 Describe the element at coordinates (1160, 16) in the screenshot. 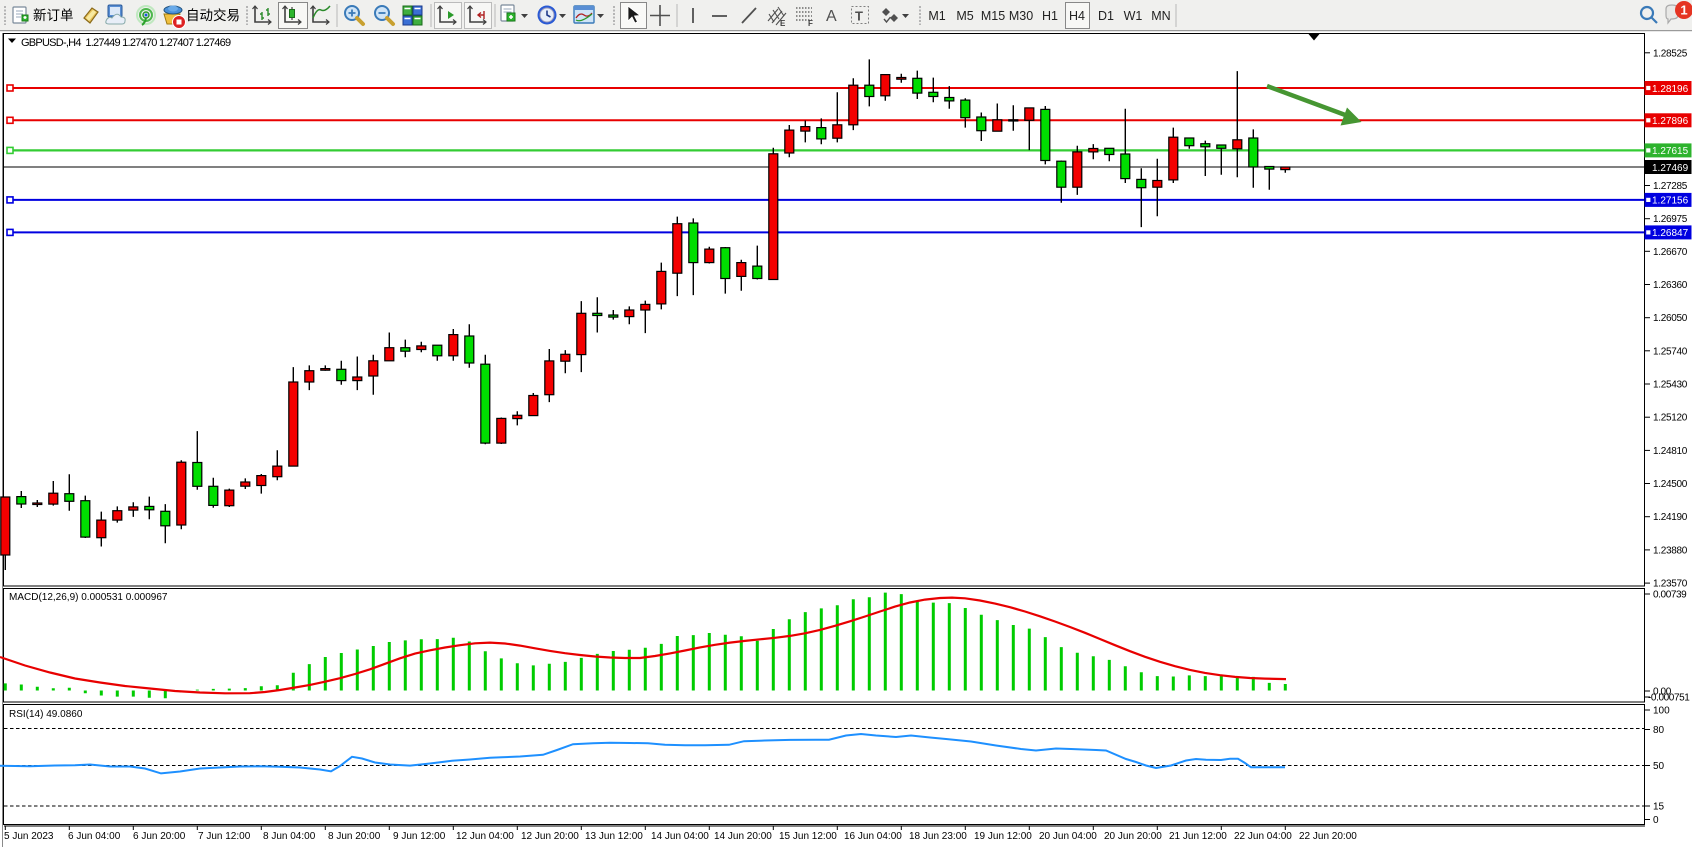

I see `svg-text: MN` at that location.